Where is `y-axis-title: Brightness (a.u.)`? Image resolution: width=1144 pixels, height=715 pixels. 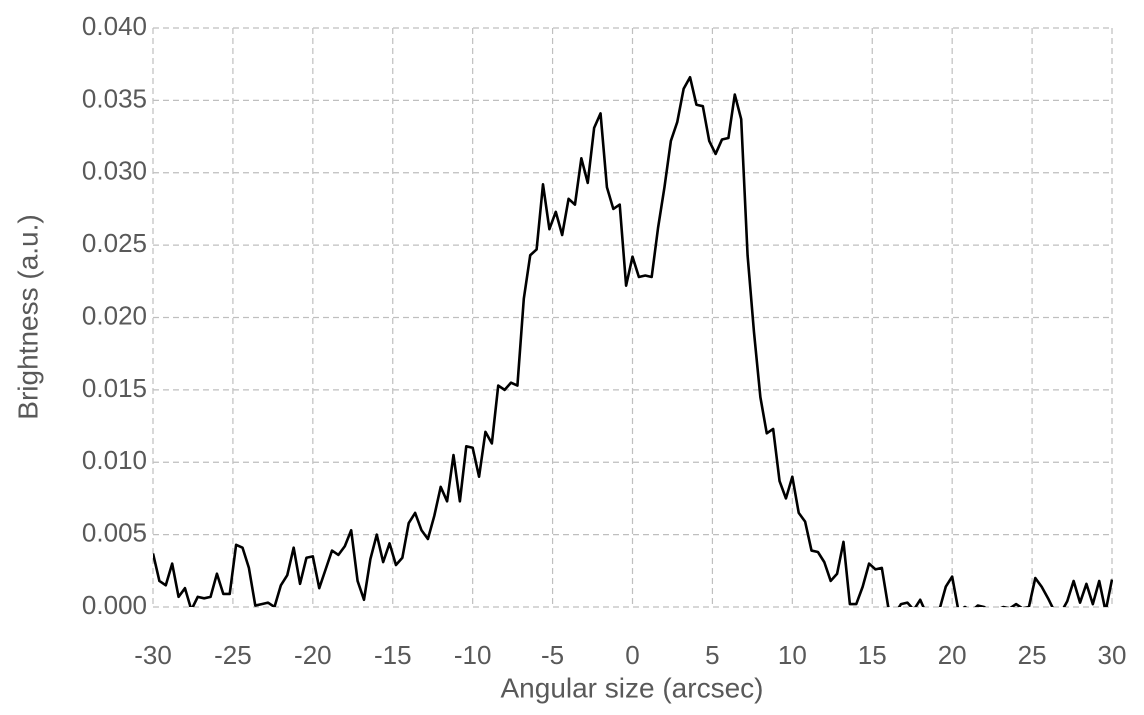
y-axis-title: Brightness (a.u.) is located at coordinates (27, 316).